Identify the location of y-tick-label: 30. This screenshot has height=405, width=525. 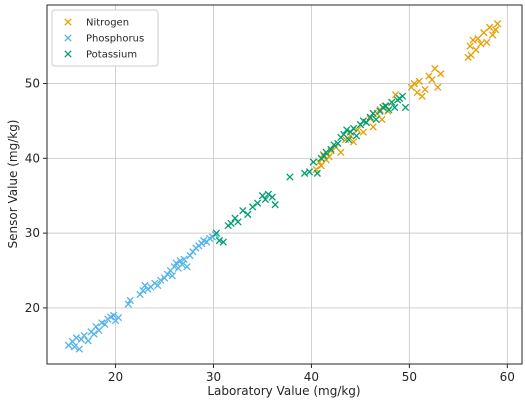
(32, 233).